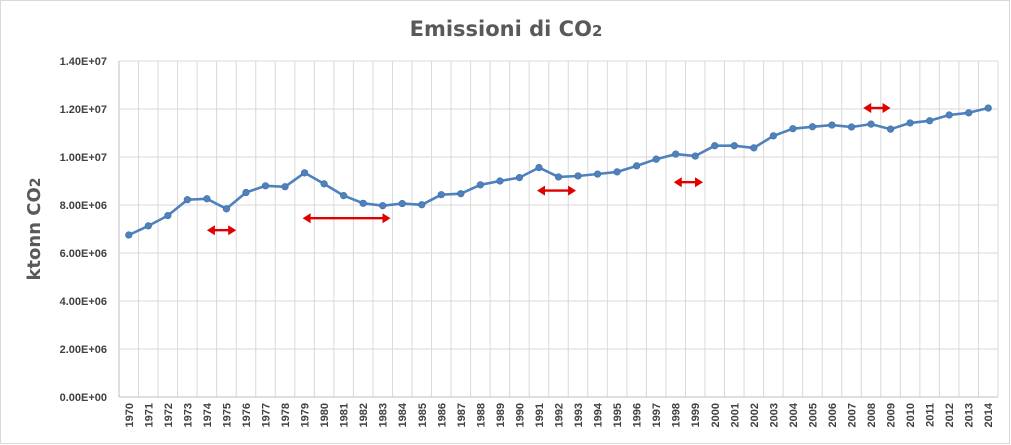  What do you see at coordinates (247, 415) in the screenshot?
I see `x-tick-label: 1976` at bounding box center [247, 415].